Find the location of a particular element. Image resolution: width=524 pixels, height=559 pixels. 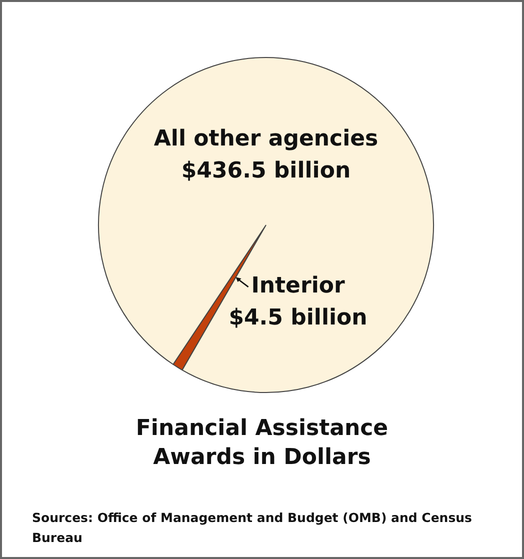

slice-label: All other agencies is located at coordinates (266, 139).